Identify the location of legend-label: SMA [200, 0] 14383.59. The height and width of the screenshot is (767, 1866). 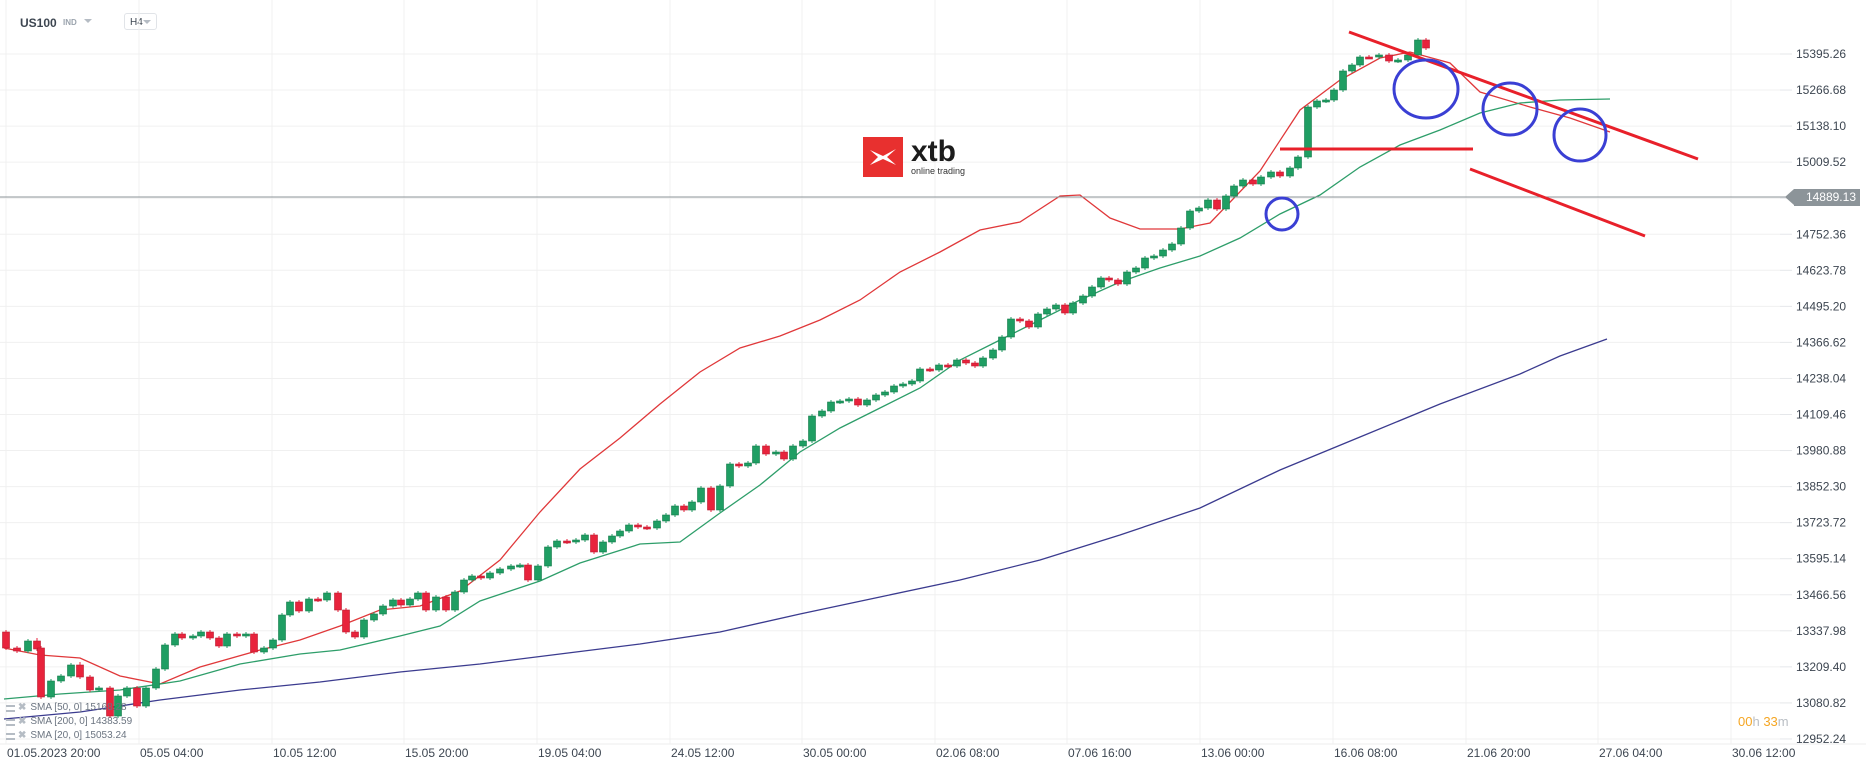
(81, 721).